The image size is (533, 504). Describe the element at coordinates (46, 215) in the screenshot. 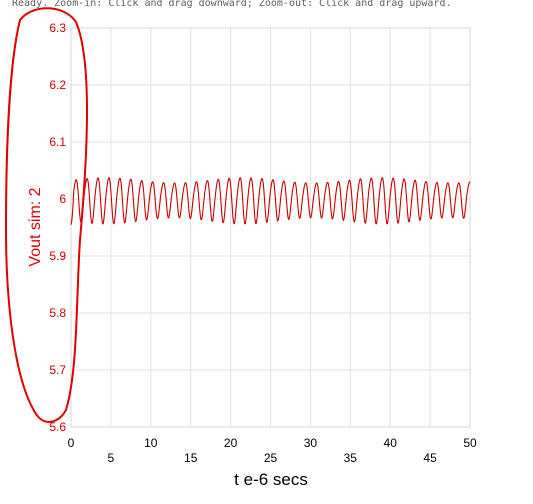

I see `annotation-ellipse` at that location.